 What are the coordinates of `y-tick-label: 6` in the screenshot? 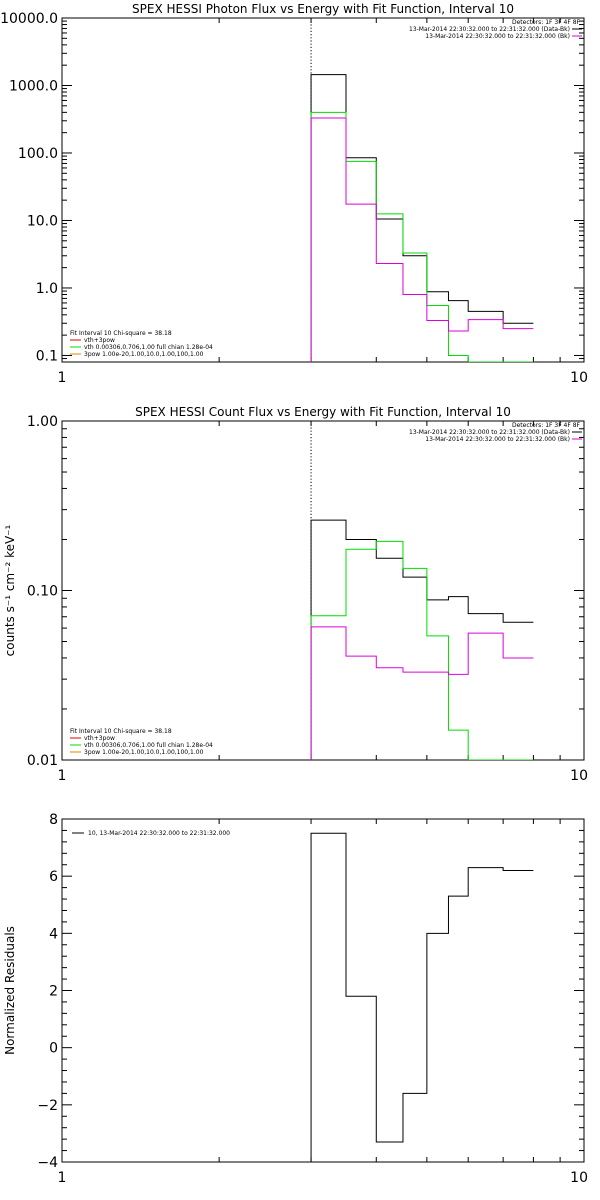 It's located at (53, 877).